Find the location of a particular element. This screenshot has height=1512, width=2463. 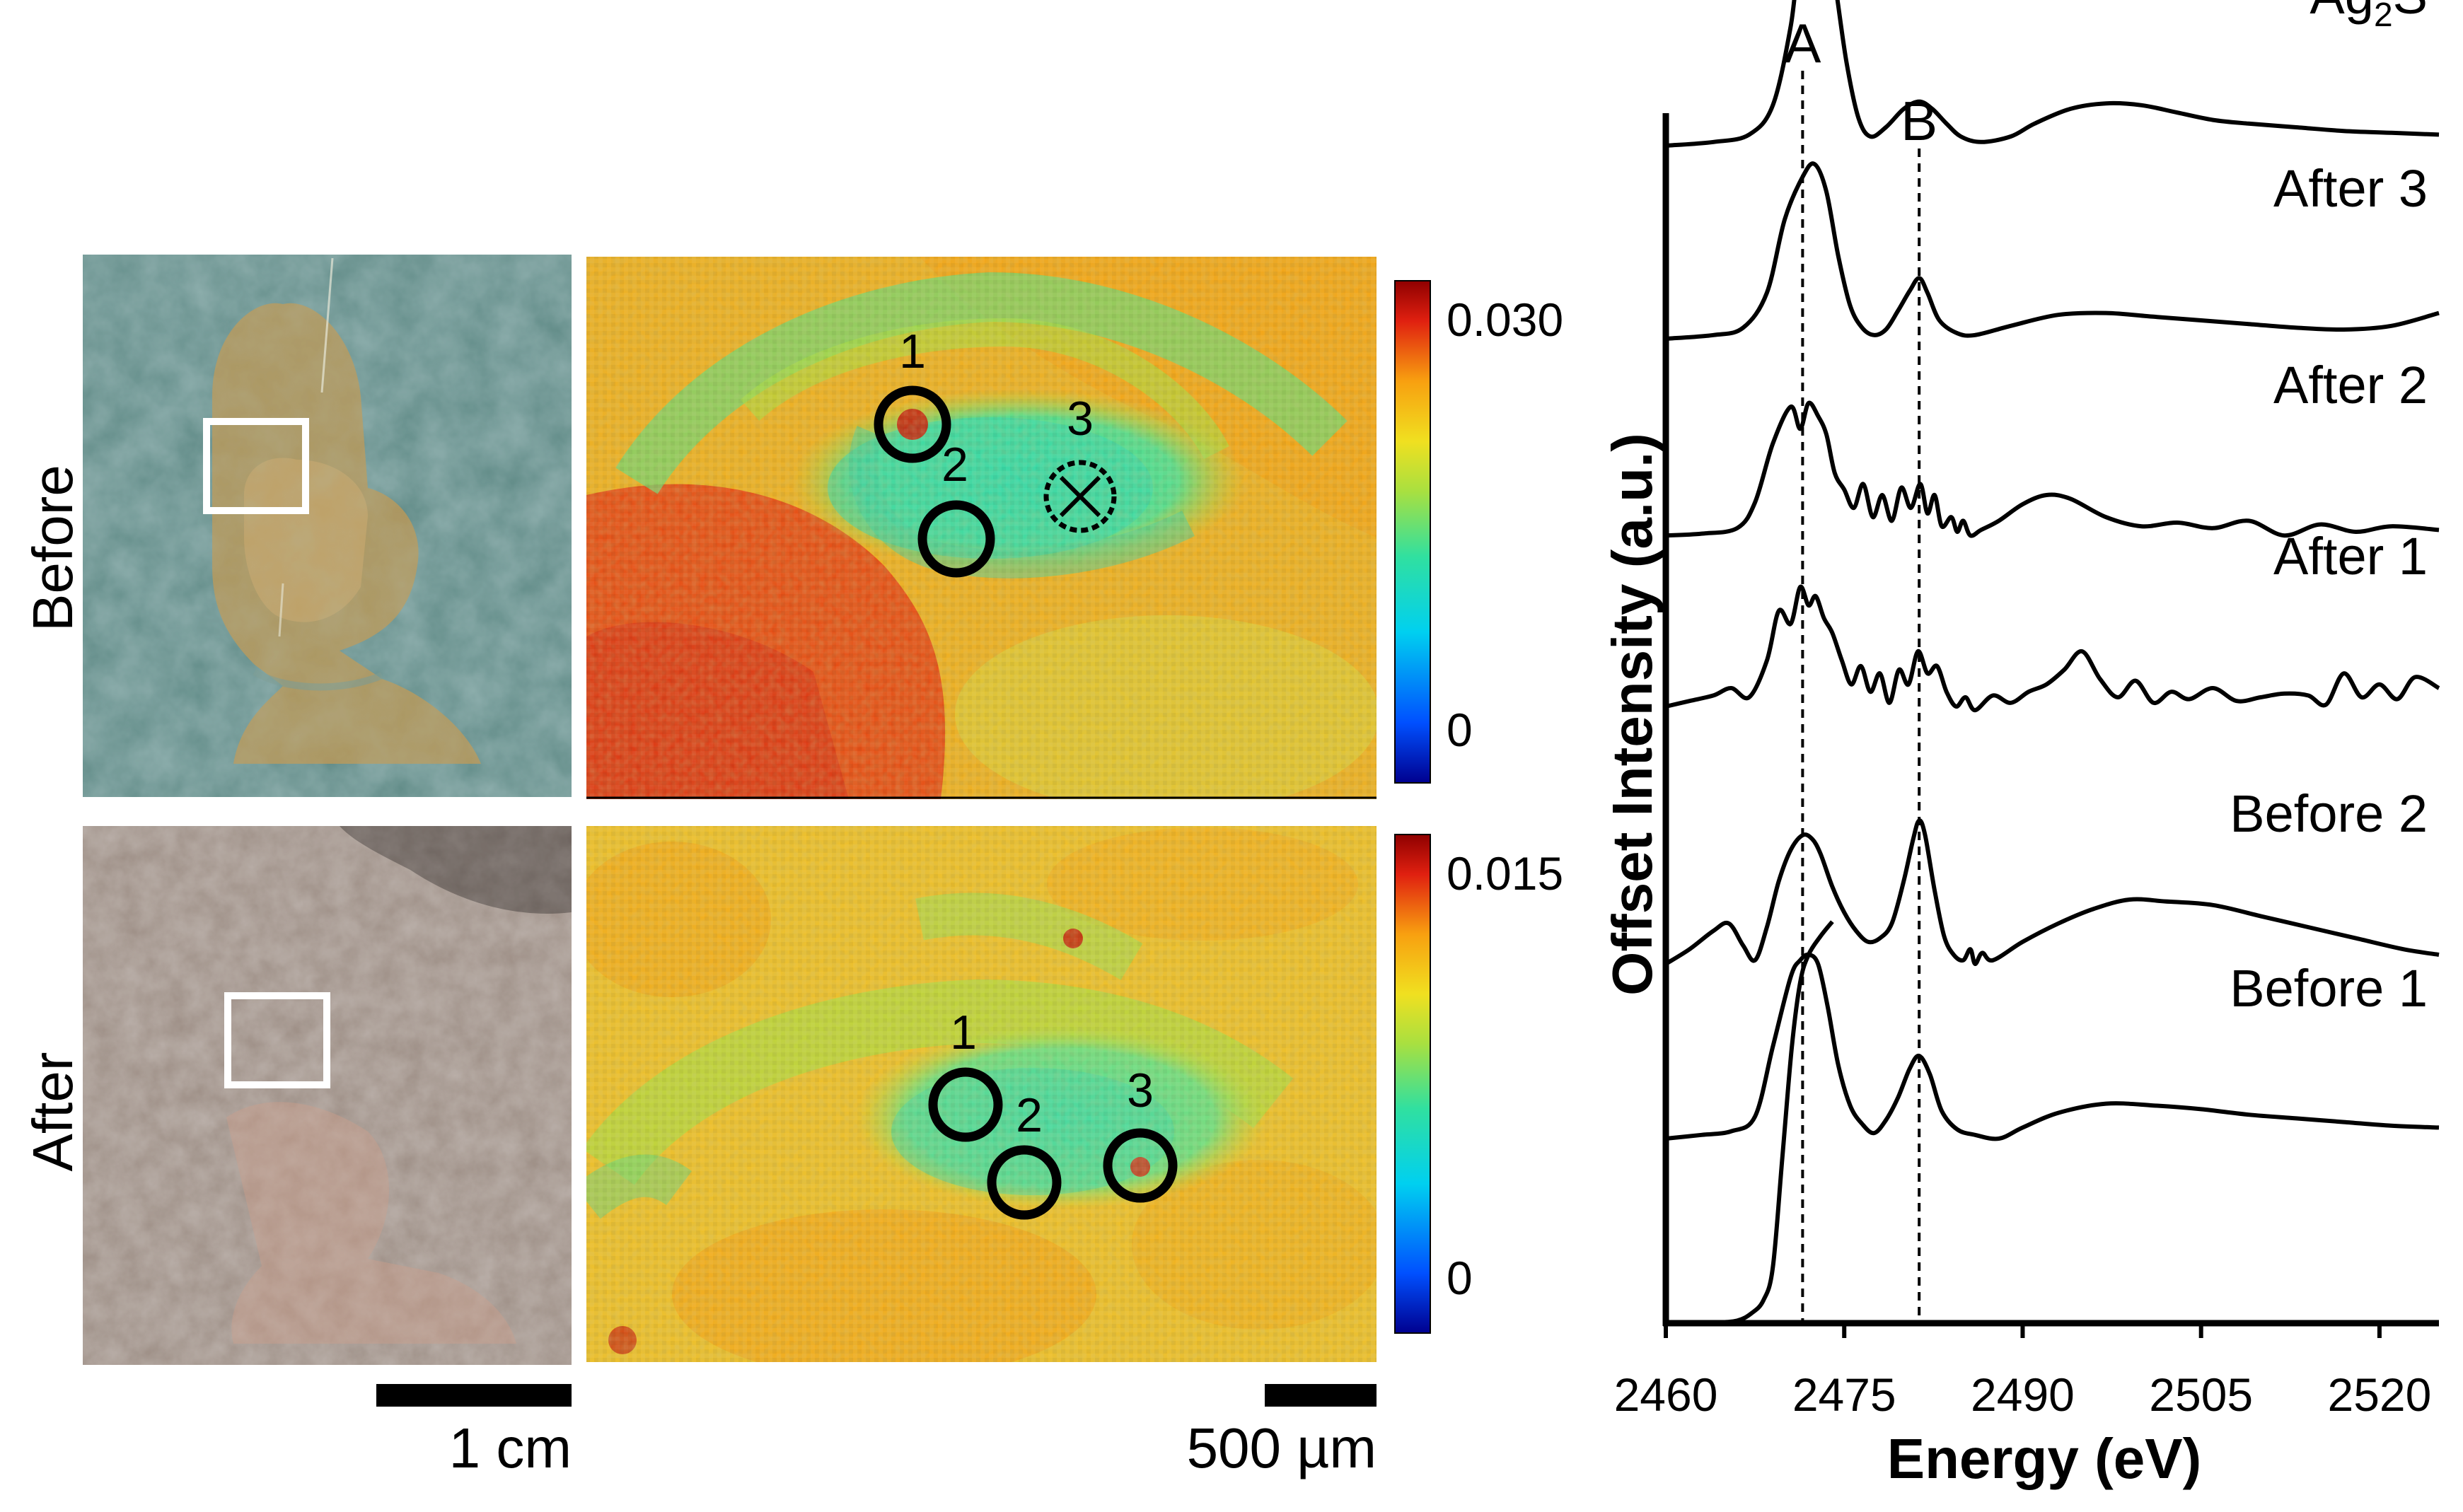

x-ticks: 2460 2475 2490 2505 2520 is located at coordinates (2023, 1372).